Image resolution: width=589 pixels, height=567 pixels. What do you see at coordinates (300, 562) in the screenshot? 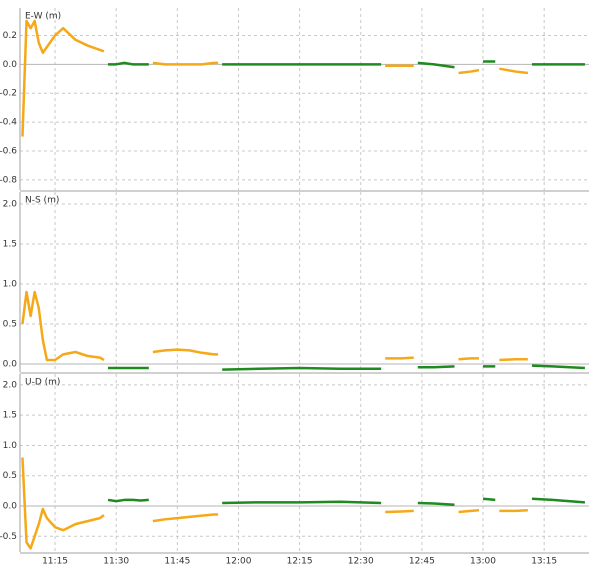
I see `x-tick-label: 12:15` at bounding box center [300, 562].